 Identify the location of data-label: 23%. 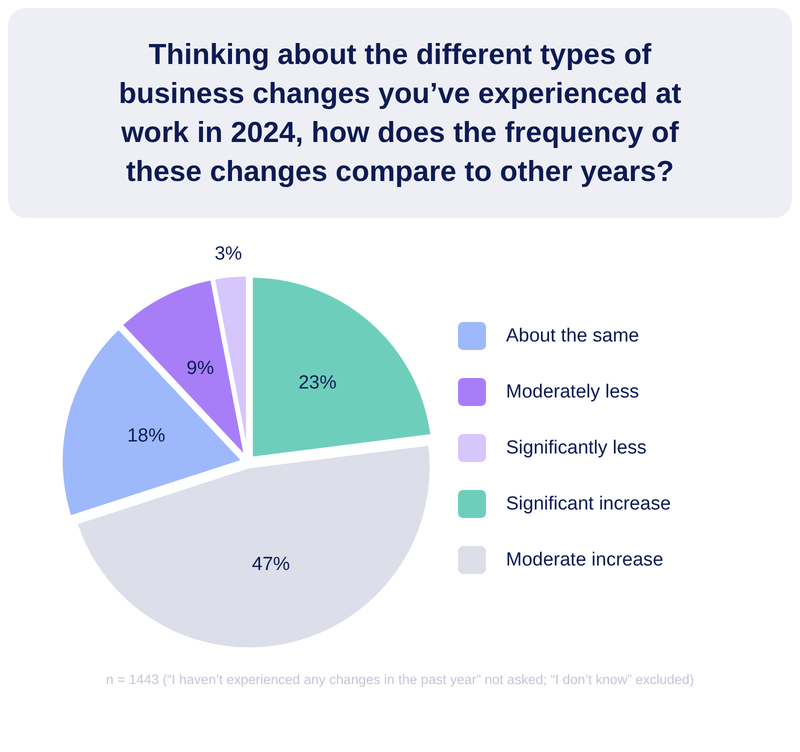
(317, 383).